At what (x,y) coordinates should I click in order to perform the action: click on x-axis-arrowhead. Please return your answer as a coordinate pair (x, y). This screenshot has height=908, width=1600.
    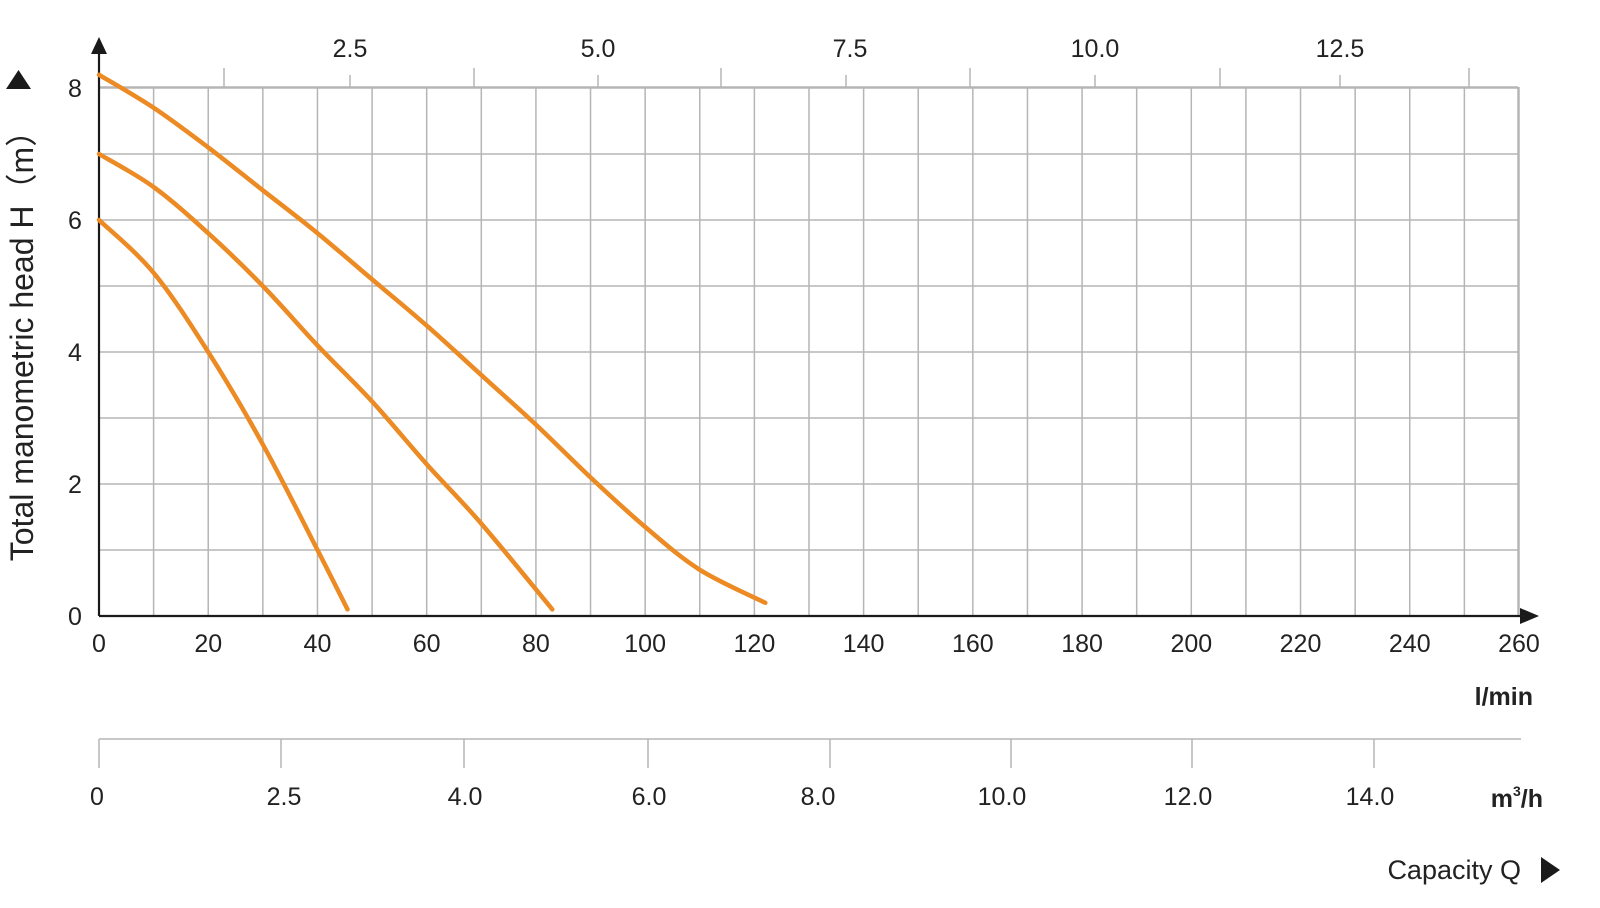
    Looking at the image, I should click on (1529, 616).